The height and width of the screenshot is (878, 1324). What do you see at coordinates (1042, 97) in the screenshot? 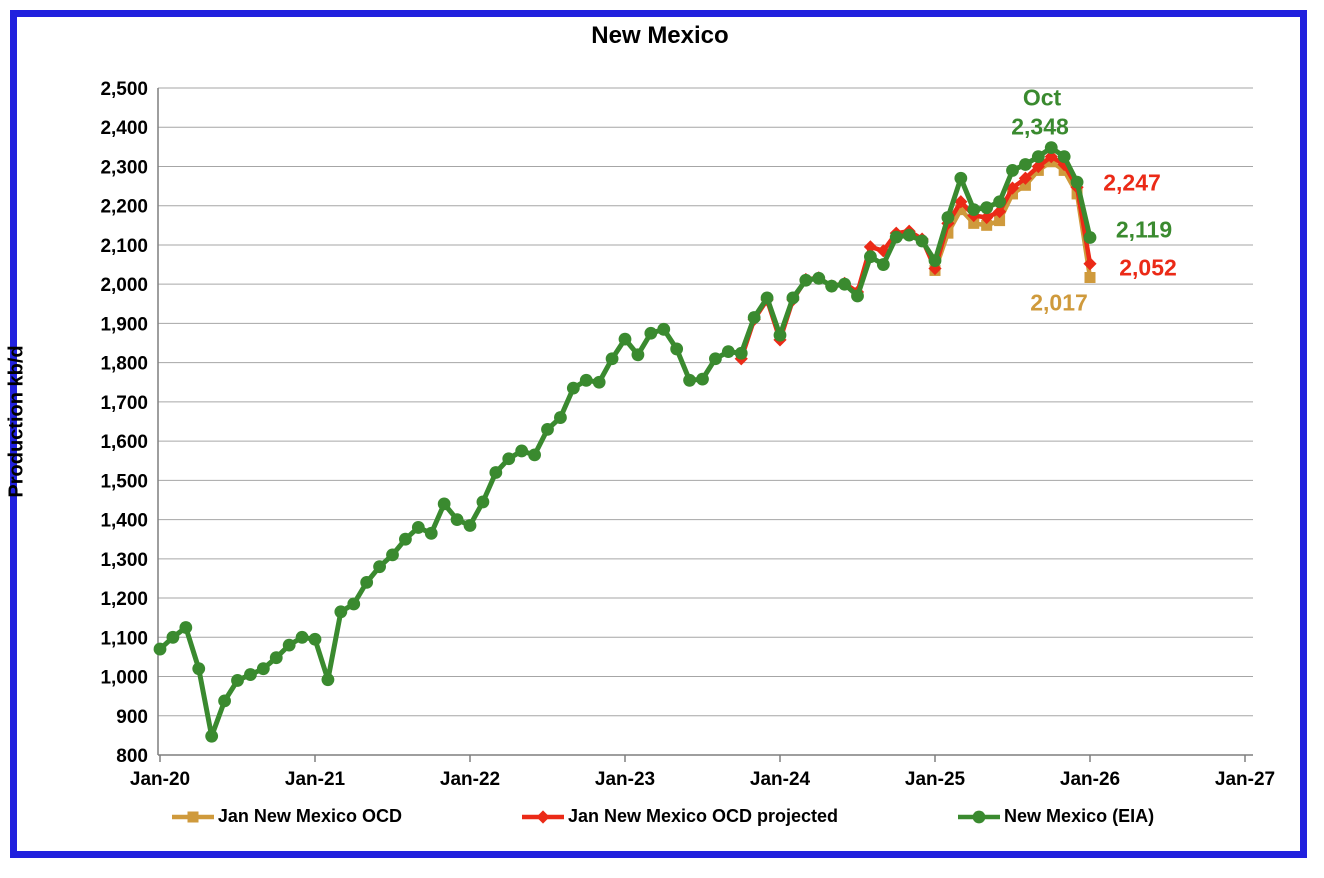
I see `annotation-oct: Oct` at bounding box center [1042, 97].